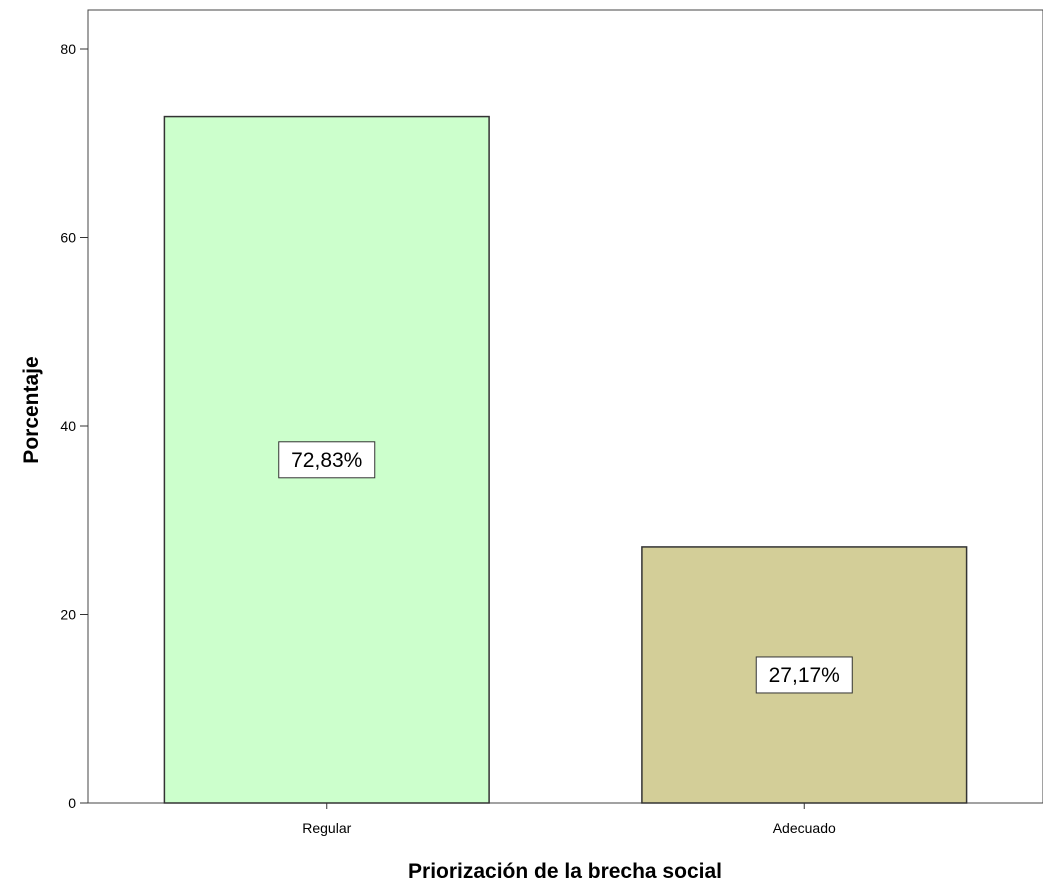 Image resolution: width=1043 pixels, height=888 pixels. What do you see at coordinates (31, 409) in the screenshot?
I see `y-axis-title: Porcentaje` at bounding box center [31, 409].